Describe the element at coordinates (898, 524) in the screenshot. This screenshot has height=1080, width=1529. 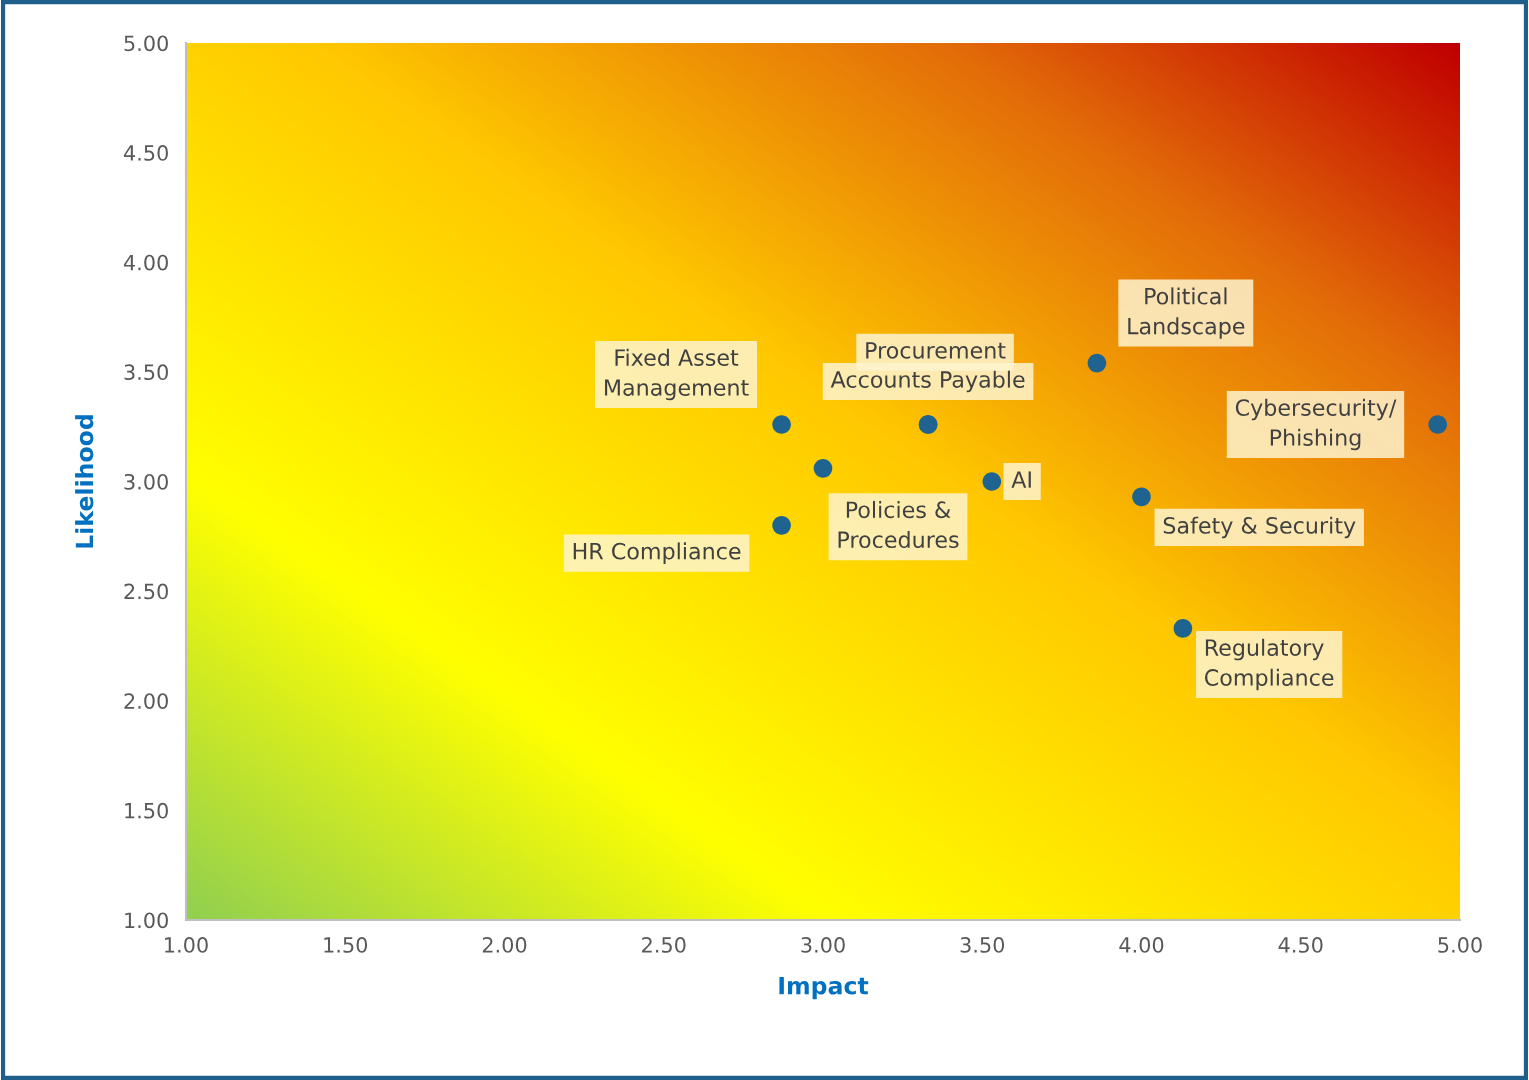
I see `annotation: Policies & Procedures` at that location.